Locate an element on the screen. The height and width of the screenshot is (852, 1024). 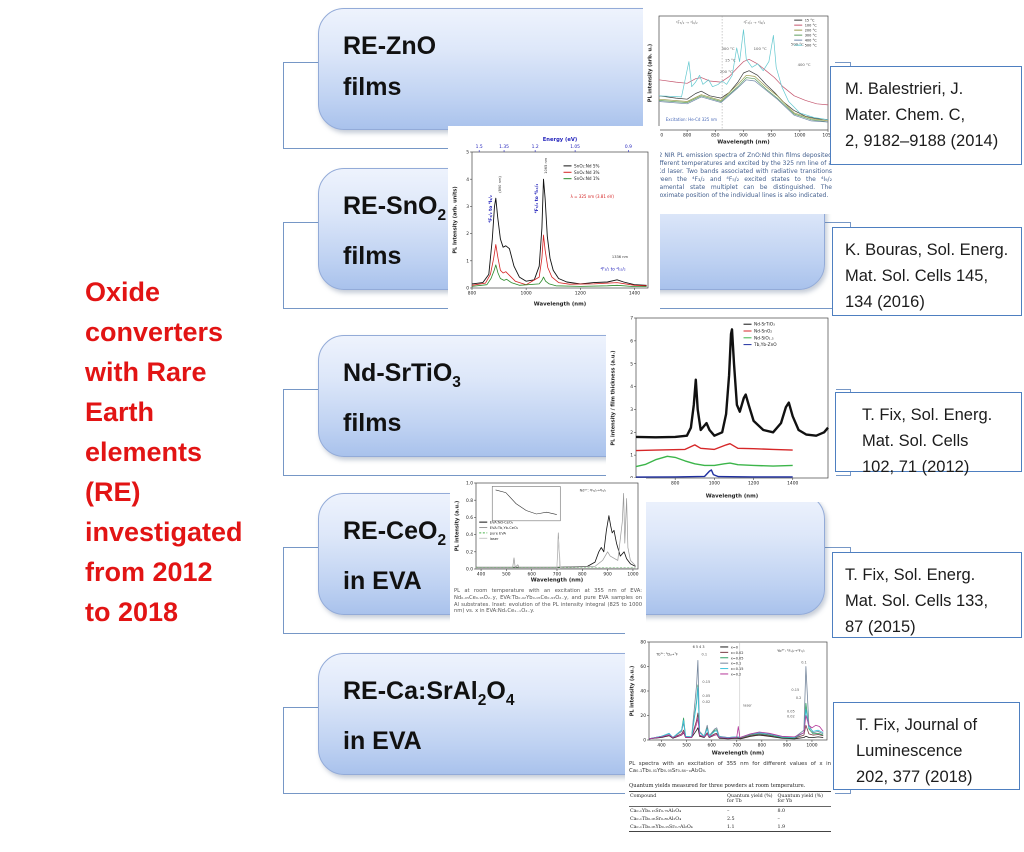
chart-annotation: λ = 325 nm (3.81 eV) is located at coordinates (593, 196).